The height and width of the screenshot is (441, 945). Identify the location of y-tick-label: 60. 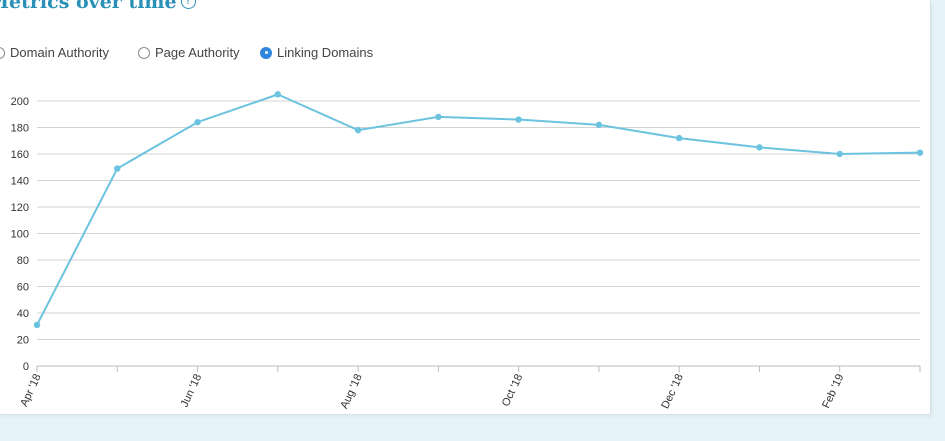
(23, 288).